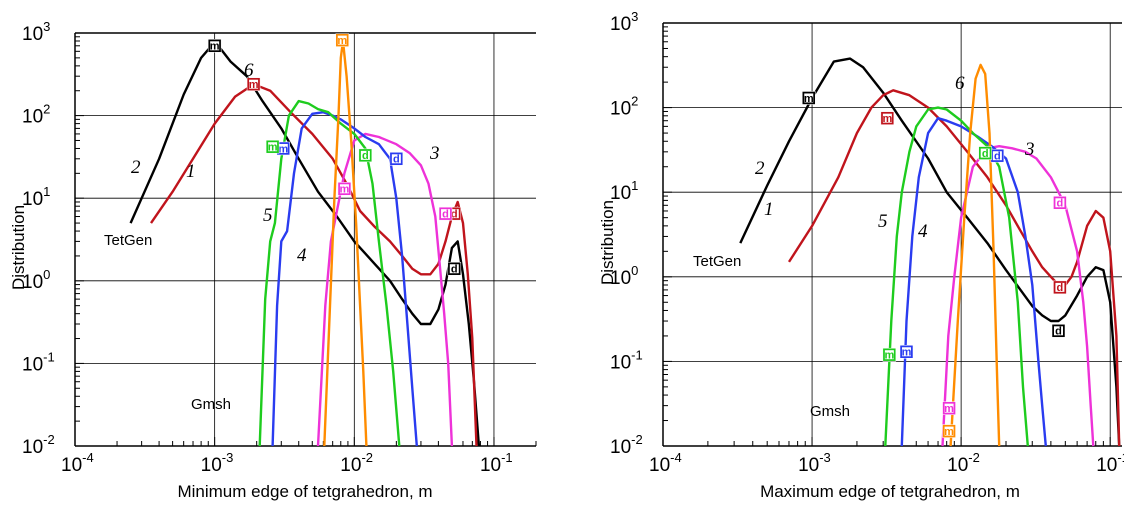  Describe the element at coordinates (304, 491) in the screenshot. I see `x-axis-label: Minimum edge of tetgrahedron, m` at that location.